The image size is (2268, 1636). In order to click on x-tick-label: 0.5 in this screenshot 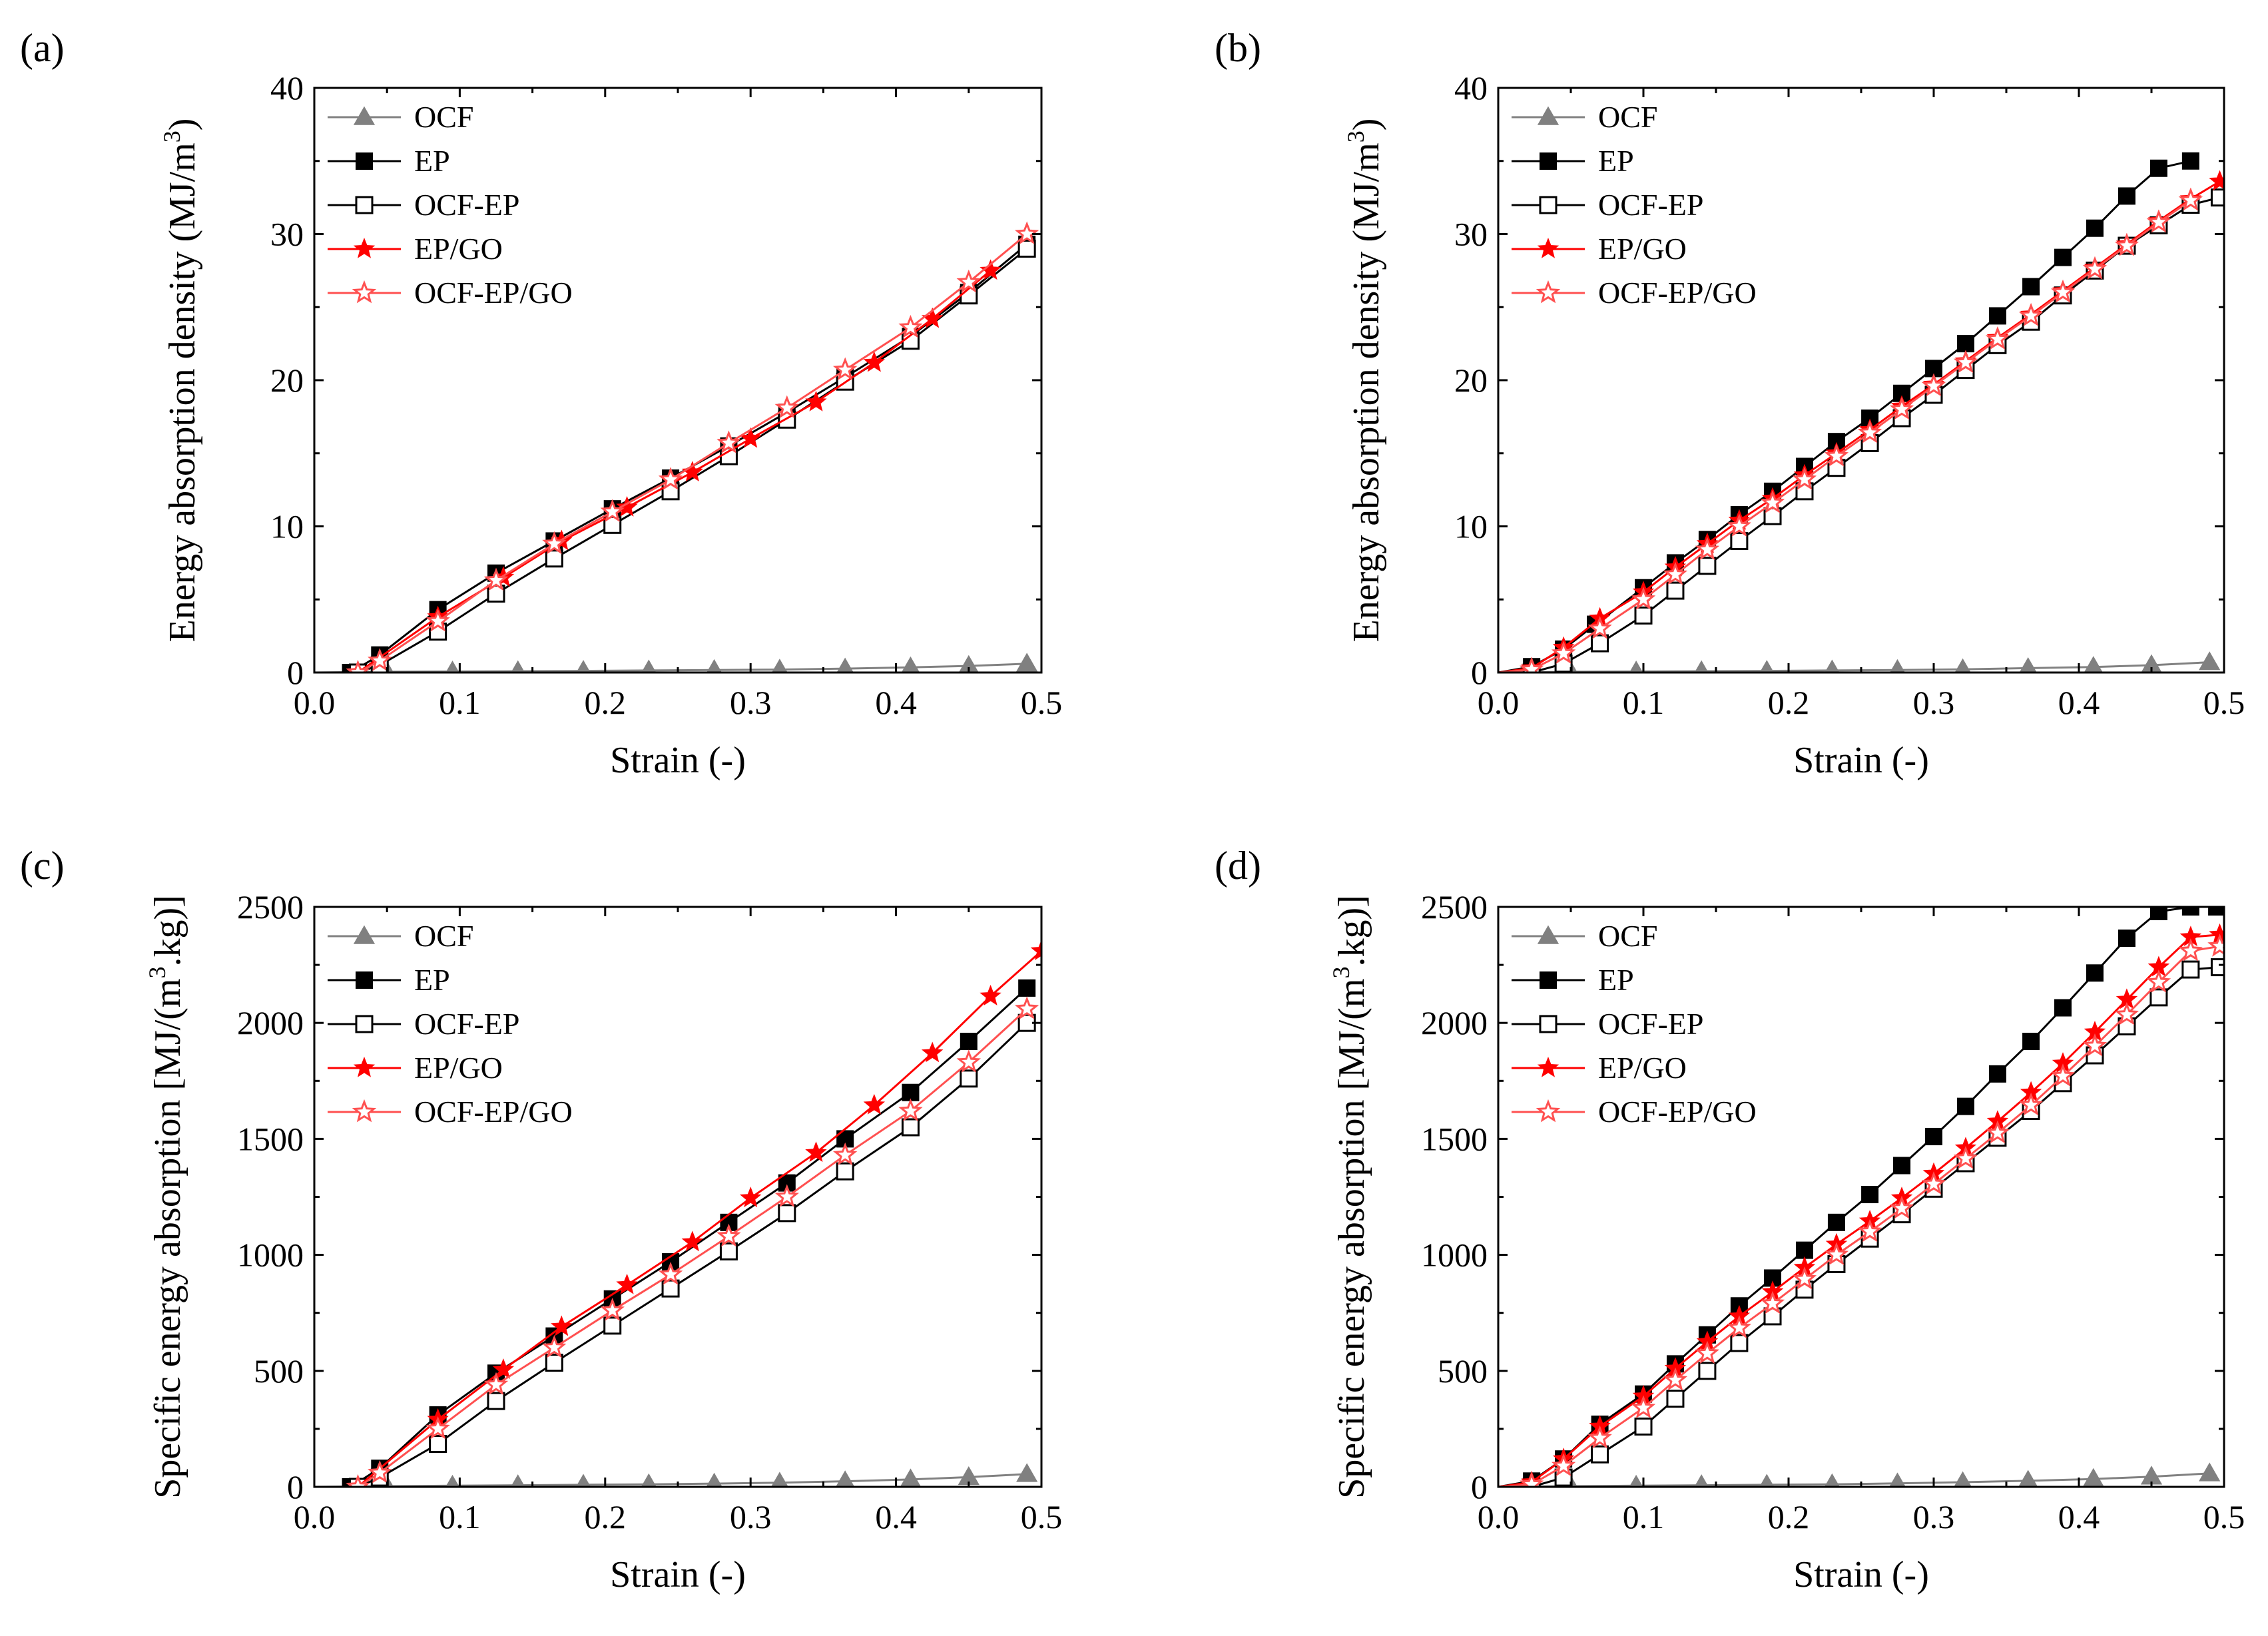, I will do `click(2224, 1516)`.